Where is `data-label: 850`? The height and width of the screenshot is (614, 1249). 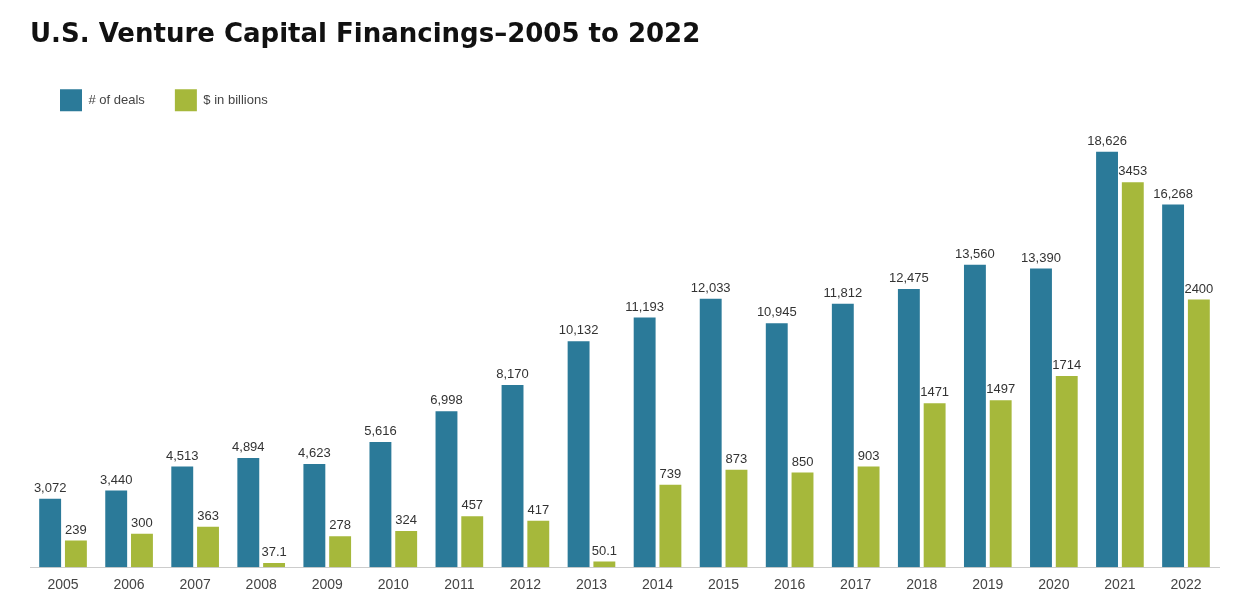 data-label: 850 is located at coordinates (802, 461).